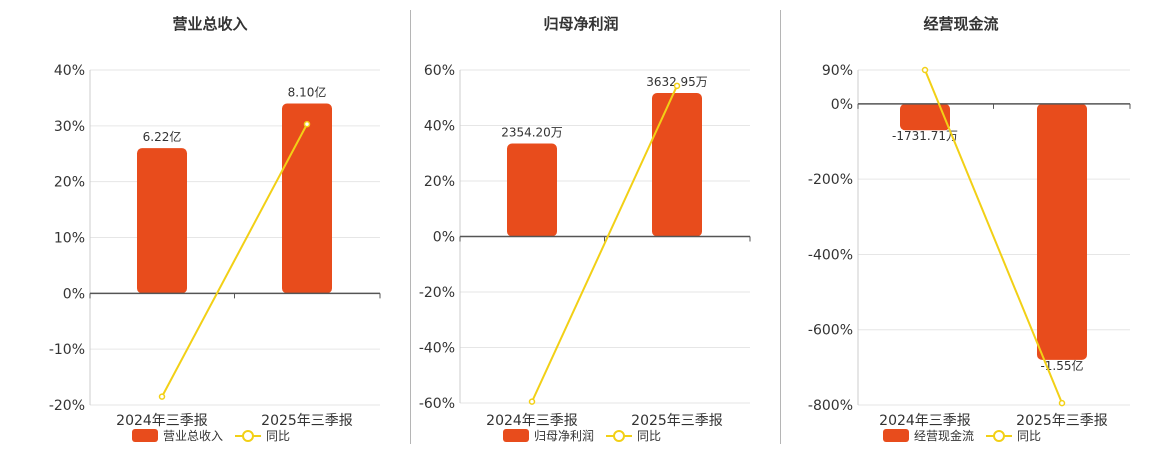 Image resolution: width=1160 pixels, height=454 pixels. What do you see at coordinates (564, 436) in the screenshot?
I see `legend-bar-label: 归母净利润` at bounding box center [564, 436].